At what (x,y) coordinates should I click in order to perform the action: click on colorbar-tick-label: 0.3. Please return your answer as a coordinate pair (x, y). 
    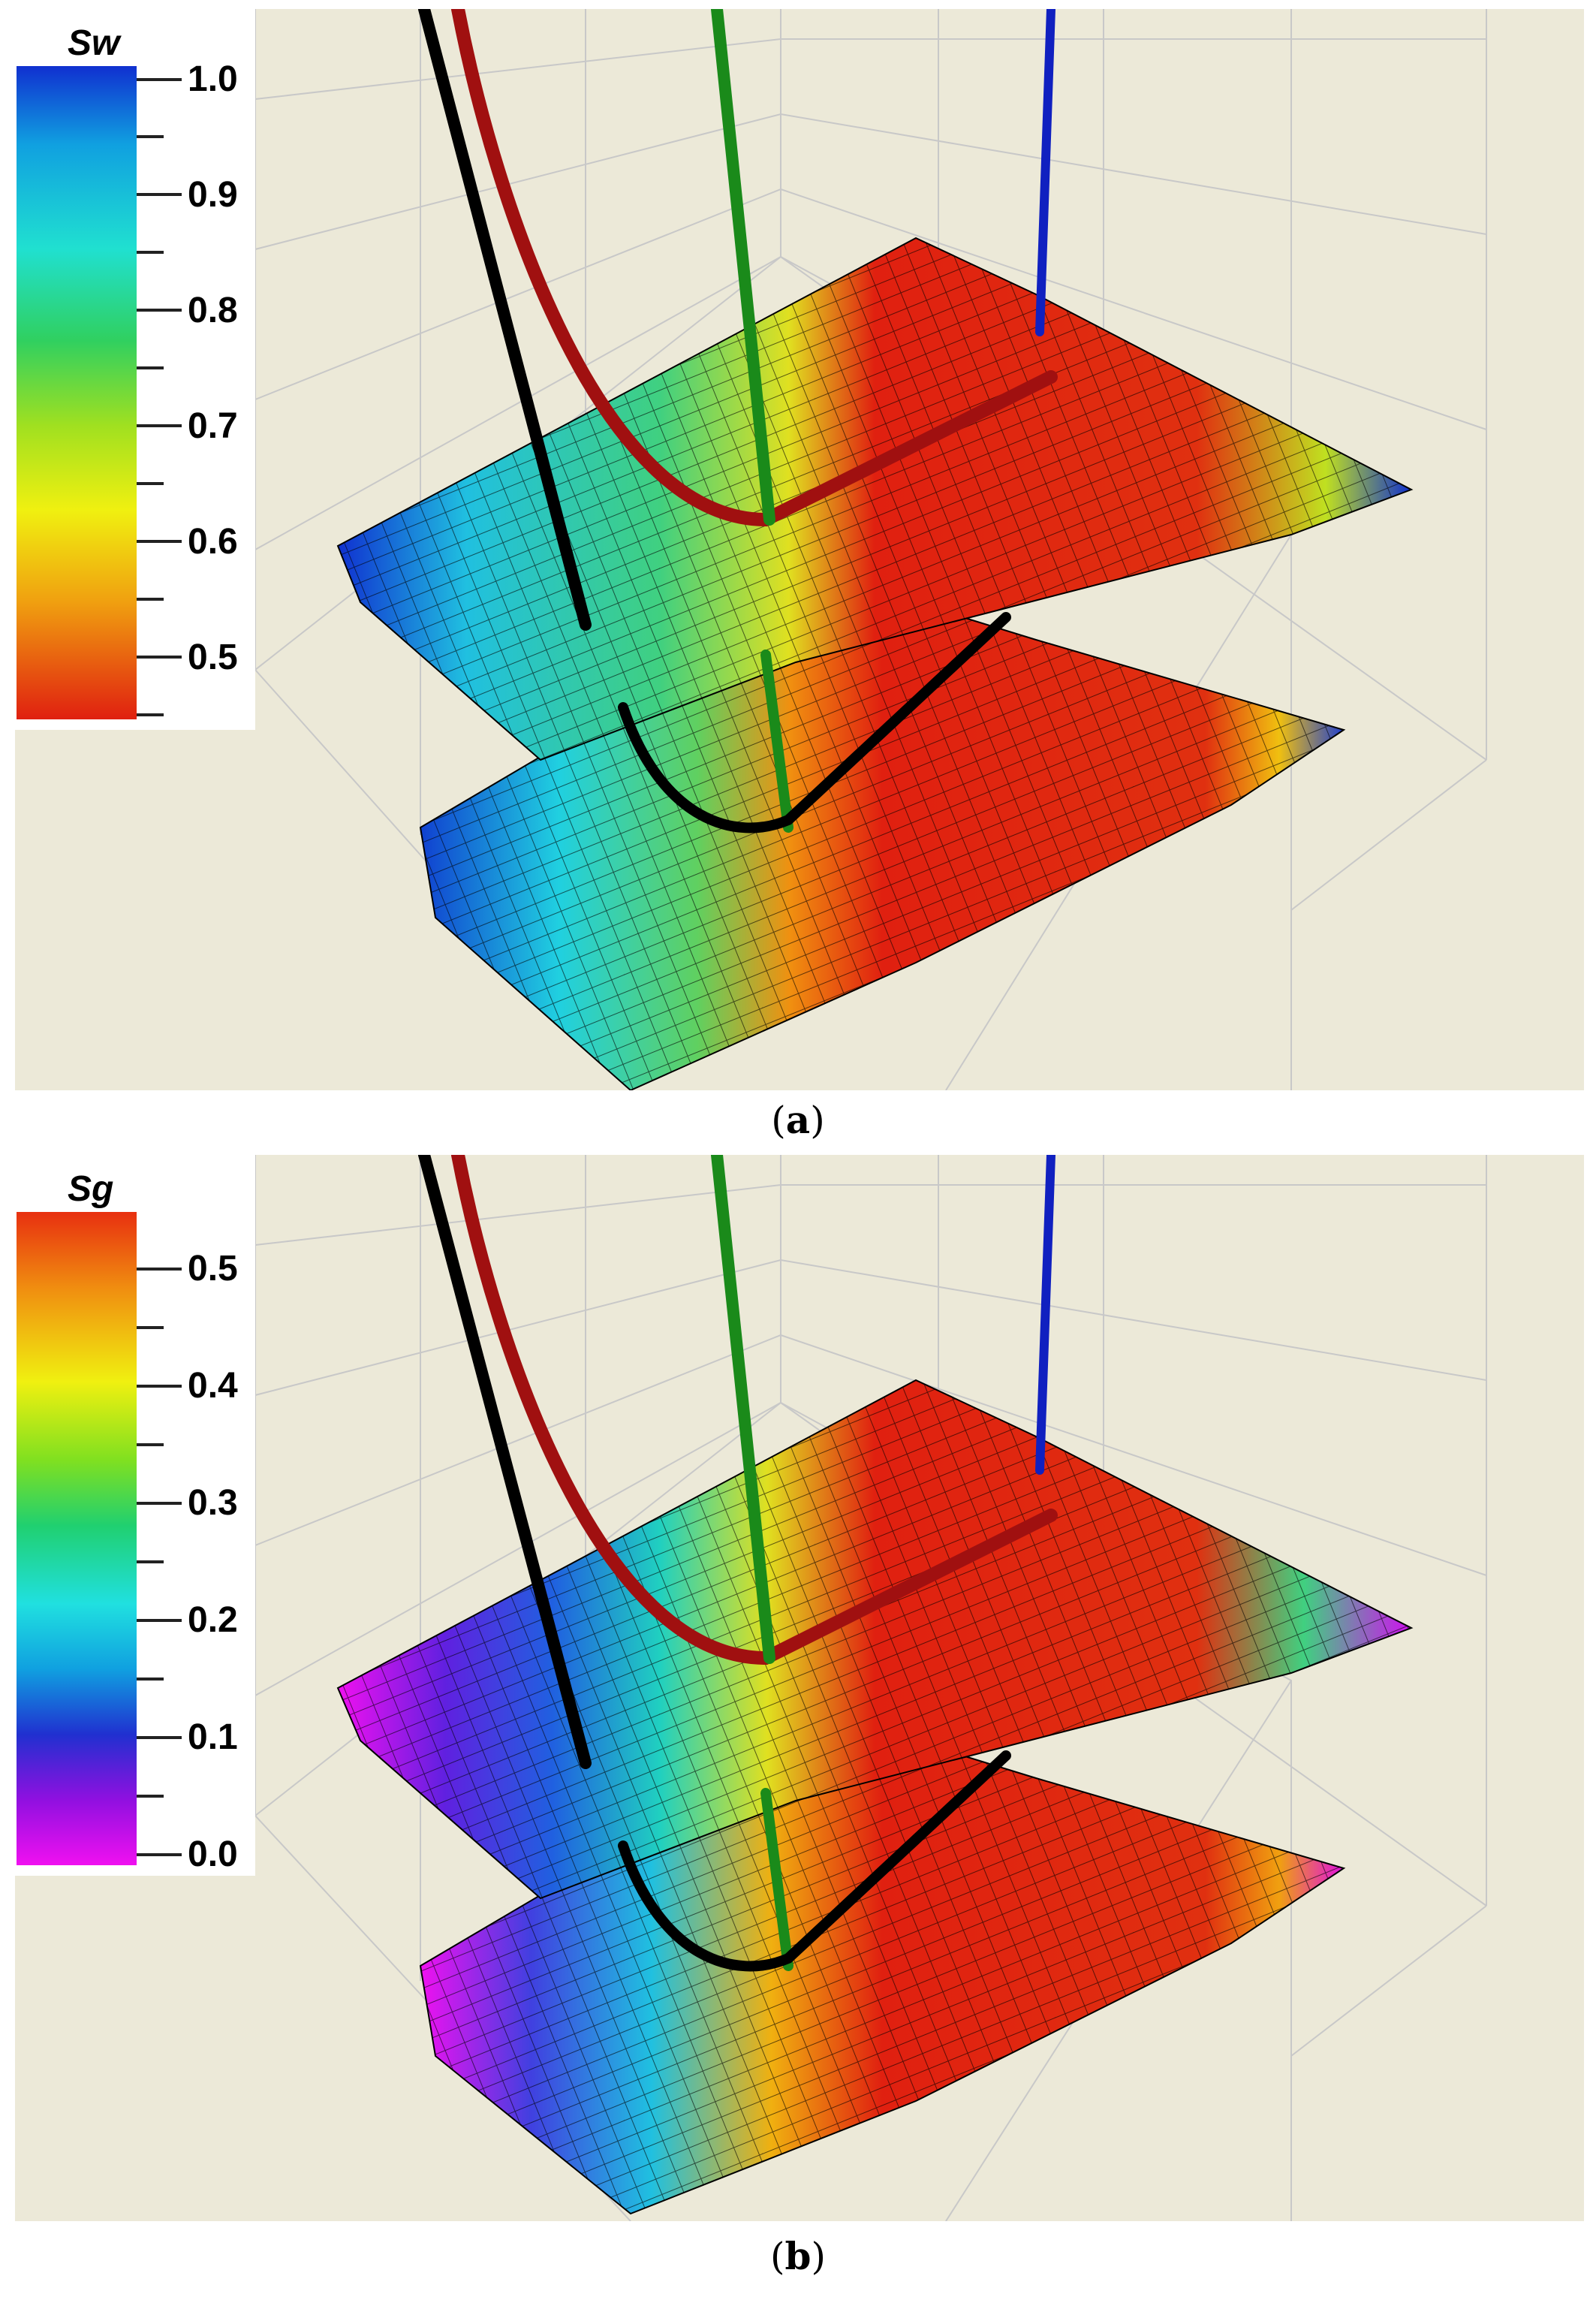
    Looking at the image, I should click on (213, 1503).